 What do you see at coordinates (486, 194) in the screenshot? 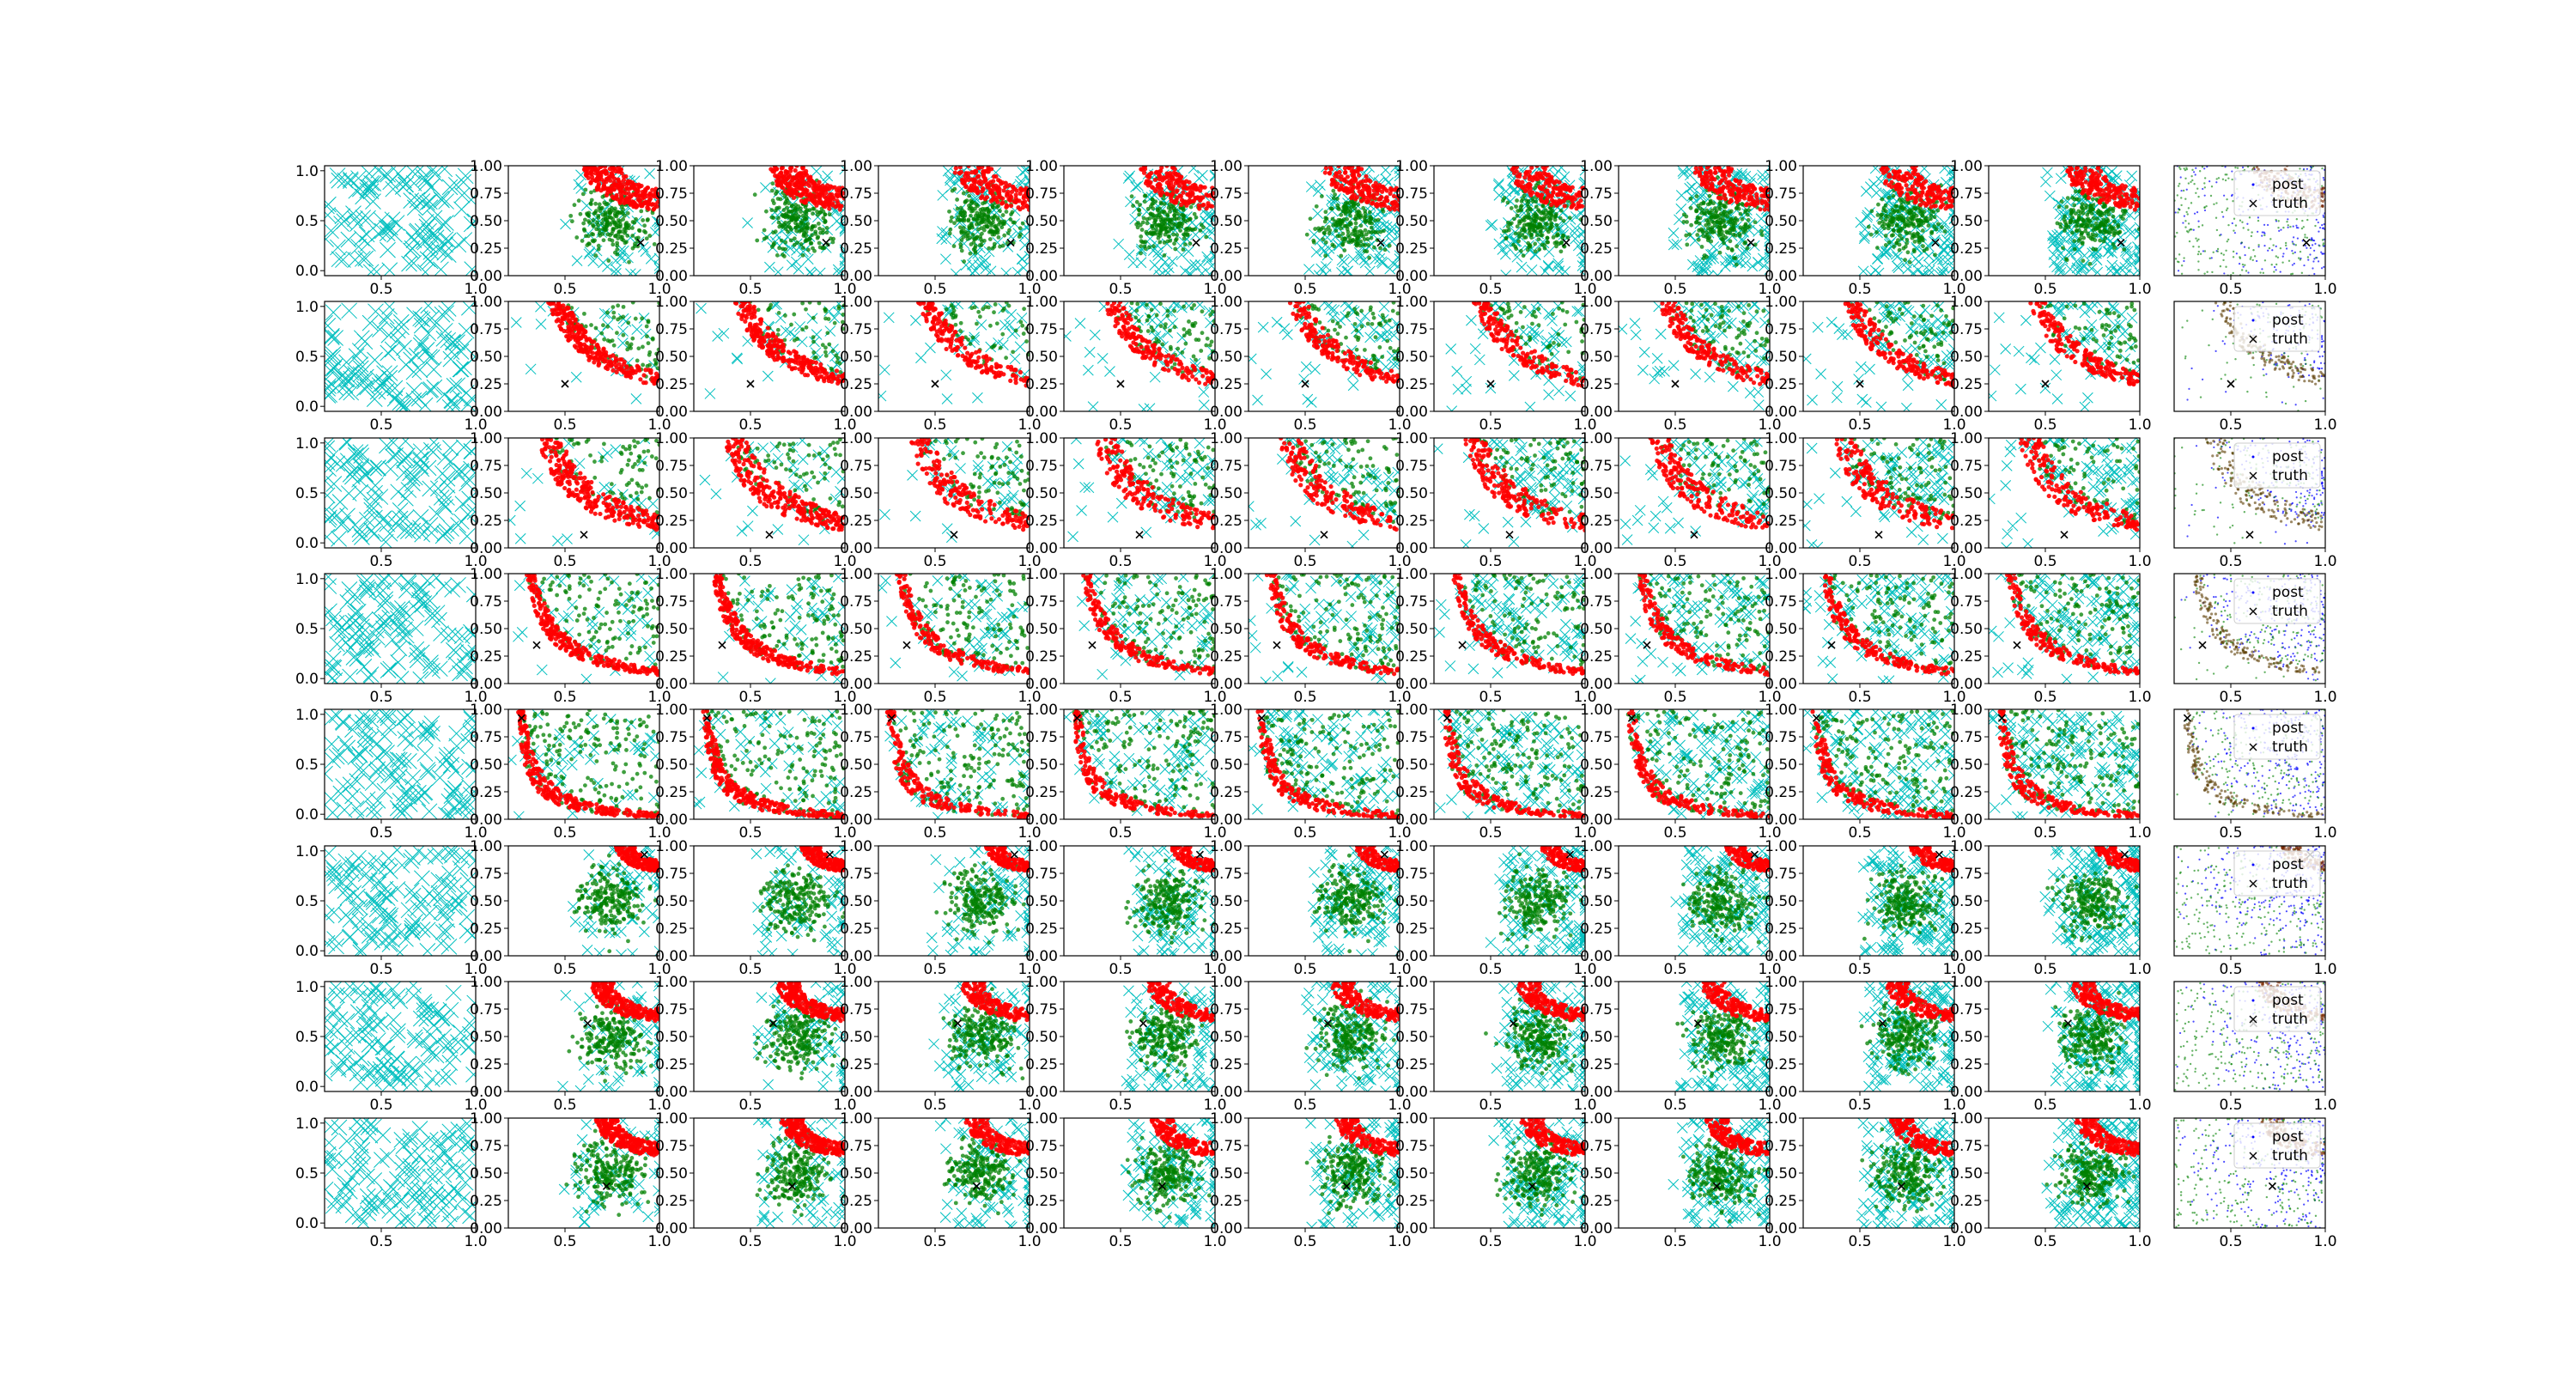
I see `y-tick-label: 0.75` at bounding box center [486, 194].